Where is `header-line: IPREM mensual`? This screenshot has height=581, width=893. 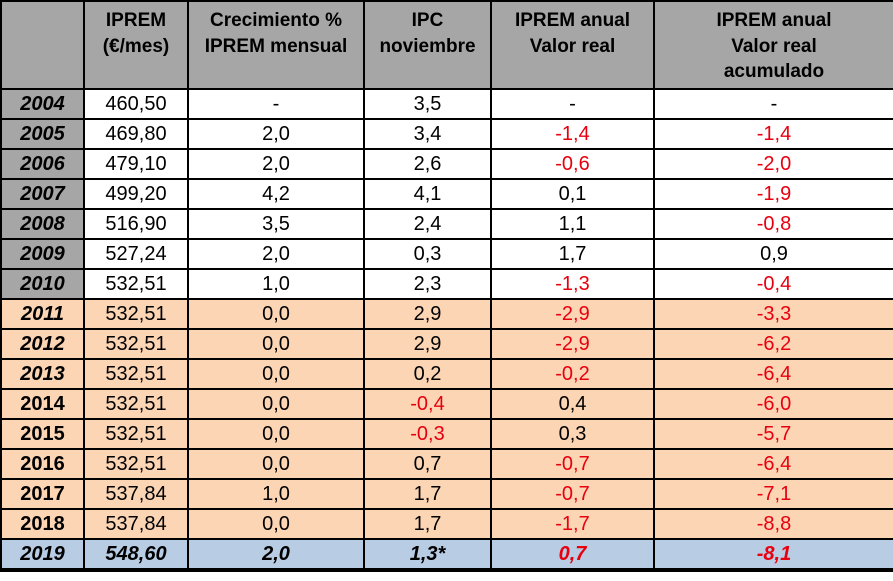 header-line: IPREM mensual is located at coordinates (276, 46).